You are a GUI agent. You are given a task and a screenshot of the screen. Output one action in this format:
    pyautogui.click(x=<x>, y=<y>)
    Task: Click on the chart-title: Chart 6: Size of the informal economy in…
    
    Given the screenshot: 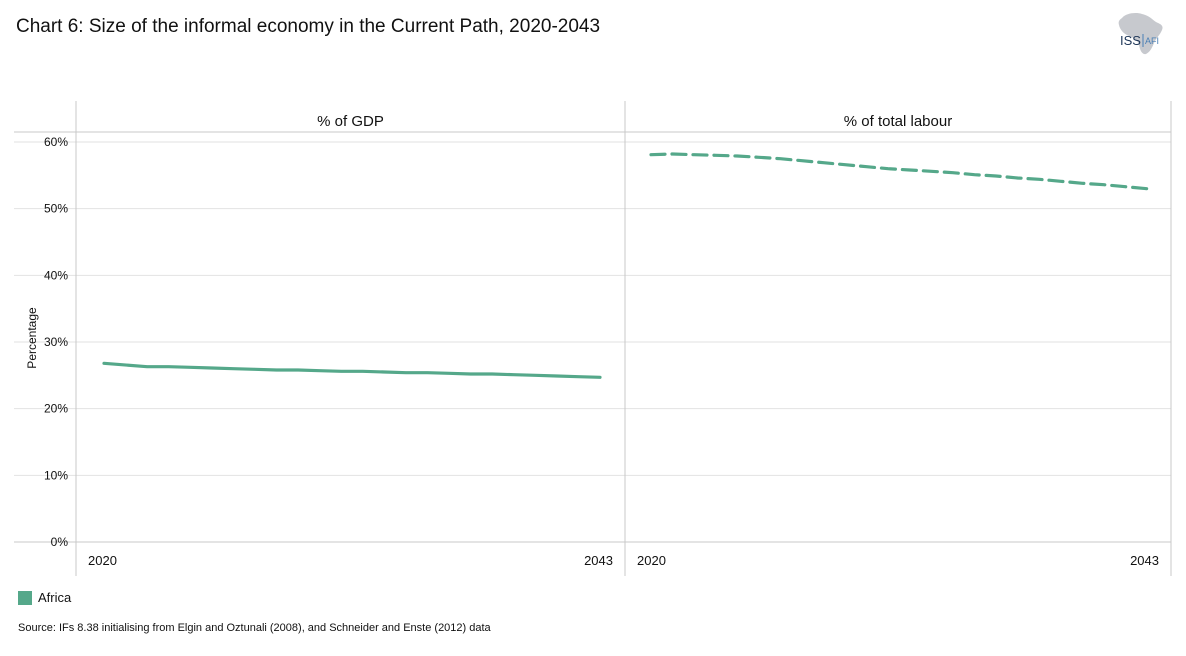 What is the action you would take?
    pyautogui.click(x=308, y=26)
    